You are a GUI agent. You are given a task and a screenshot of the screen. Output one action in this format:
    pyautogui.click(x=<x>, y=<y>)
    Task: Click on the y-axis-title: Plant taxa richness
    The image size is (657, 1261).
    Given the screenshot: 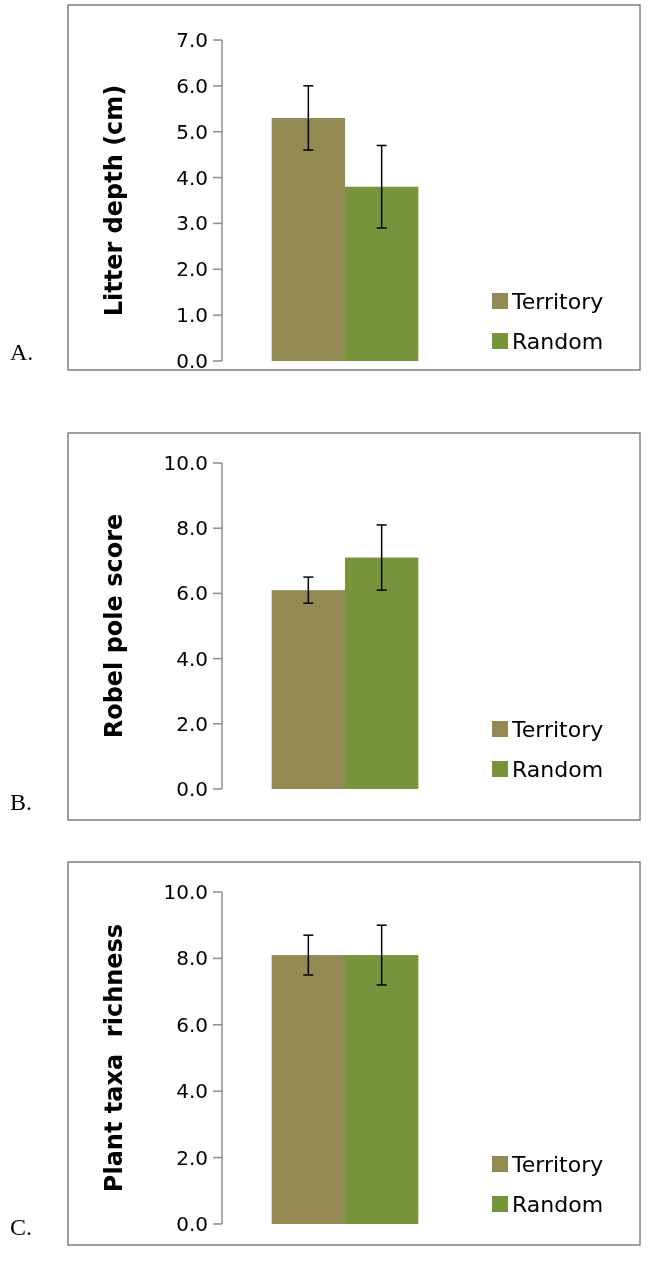 What is the action you would take?
    pyautogui.click(x=114, y=1058)
    